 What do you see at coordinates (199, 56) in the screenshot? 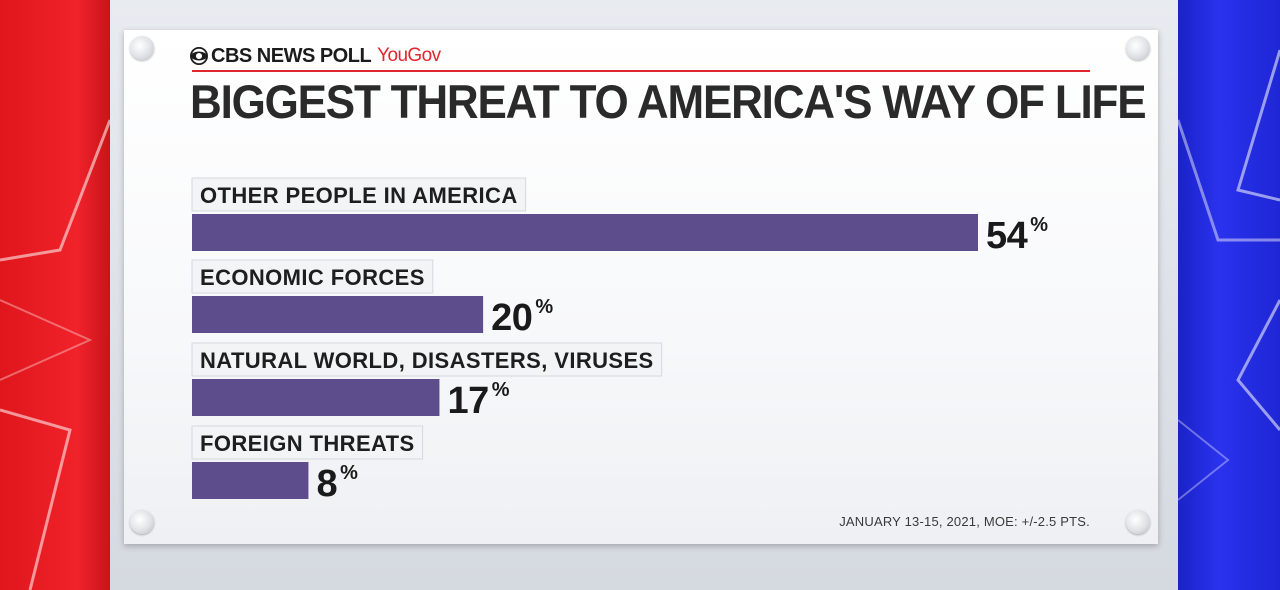
I see `cbs-eye-icon` at bounding box center [199, 56].